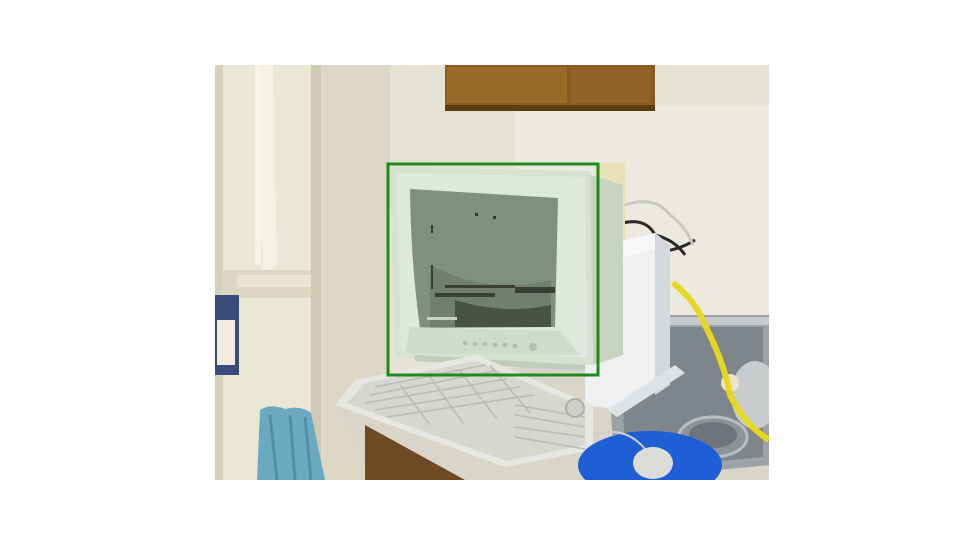 This screenshot has width=960, height=540. What do you see at coordinates (499, 345) in the screenshot?
I see `monitor-buttons` at bounding box center [499, 345].